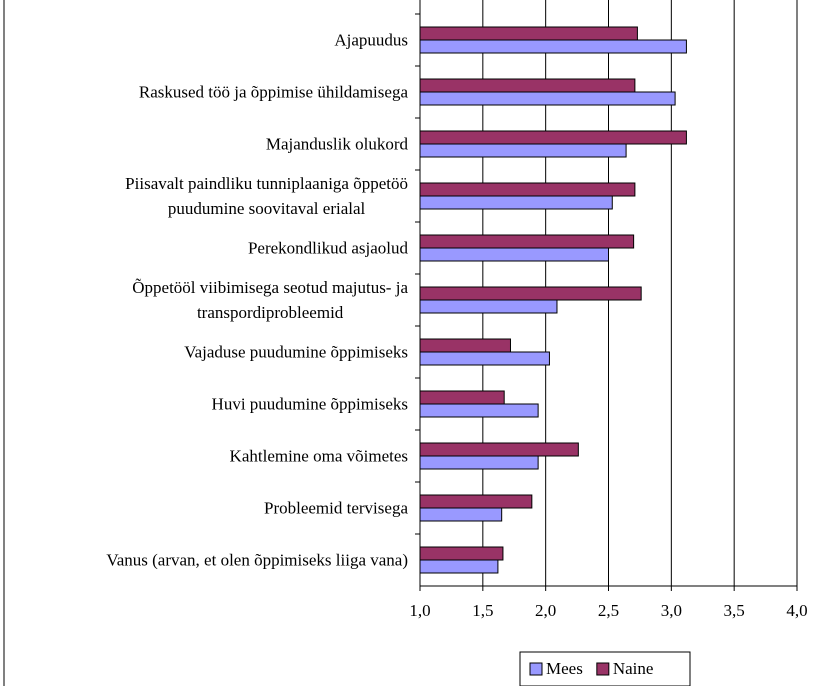 This screenshot has height=686, width=814. Describe the element at coordinates (564, 668) in the screenshot. I see `legend-label: Mees` at that location.